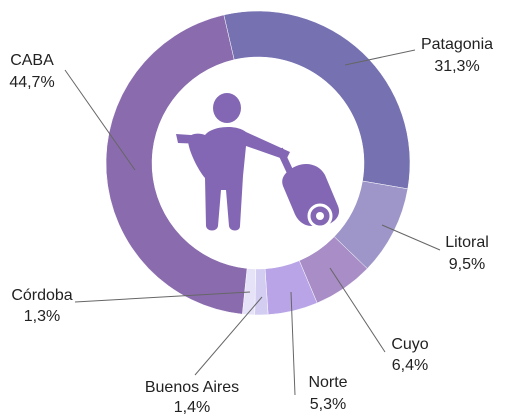 The height and width of the screenshot is (416, 507). I want to click on category-label: CABA, so click(32, 60).